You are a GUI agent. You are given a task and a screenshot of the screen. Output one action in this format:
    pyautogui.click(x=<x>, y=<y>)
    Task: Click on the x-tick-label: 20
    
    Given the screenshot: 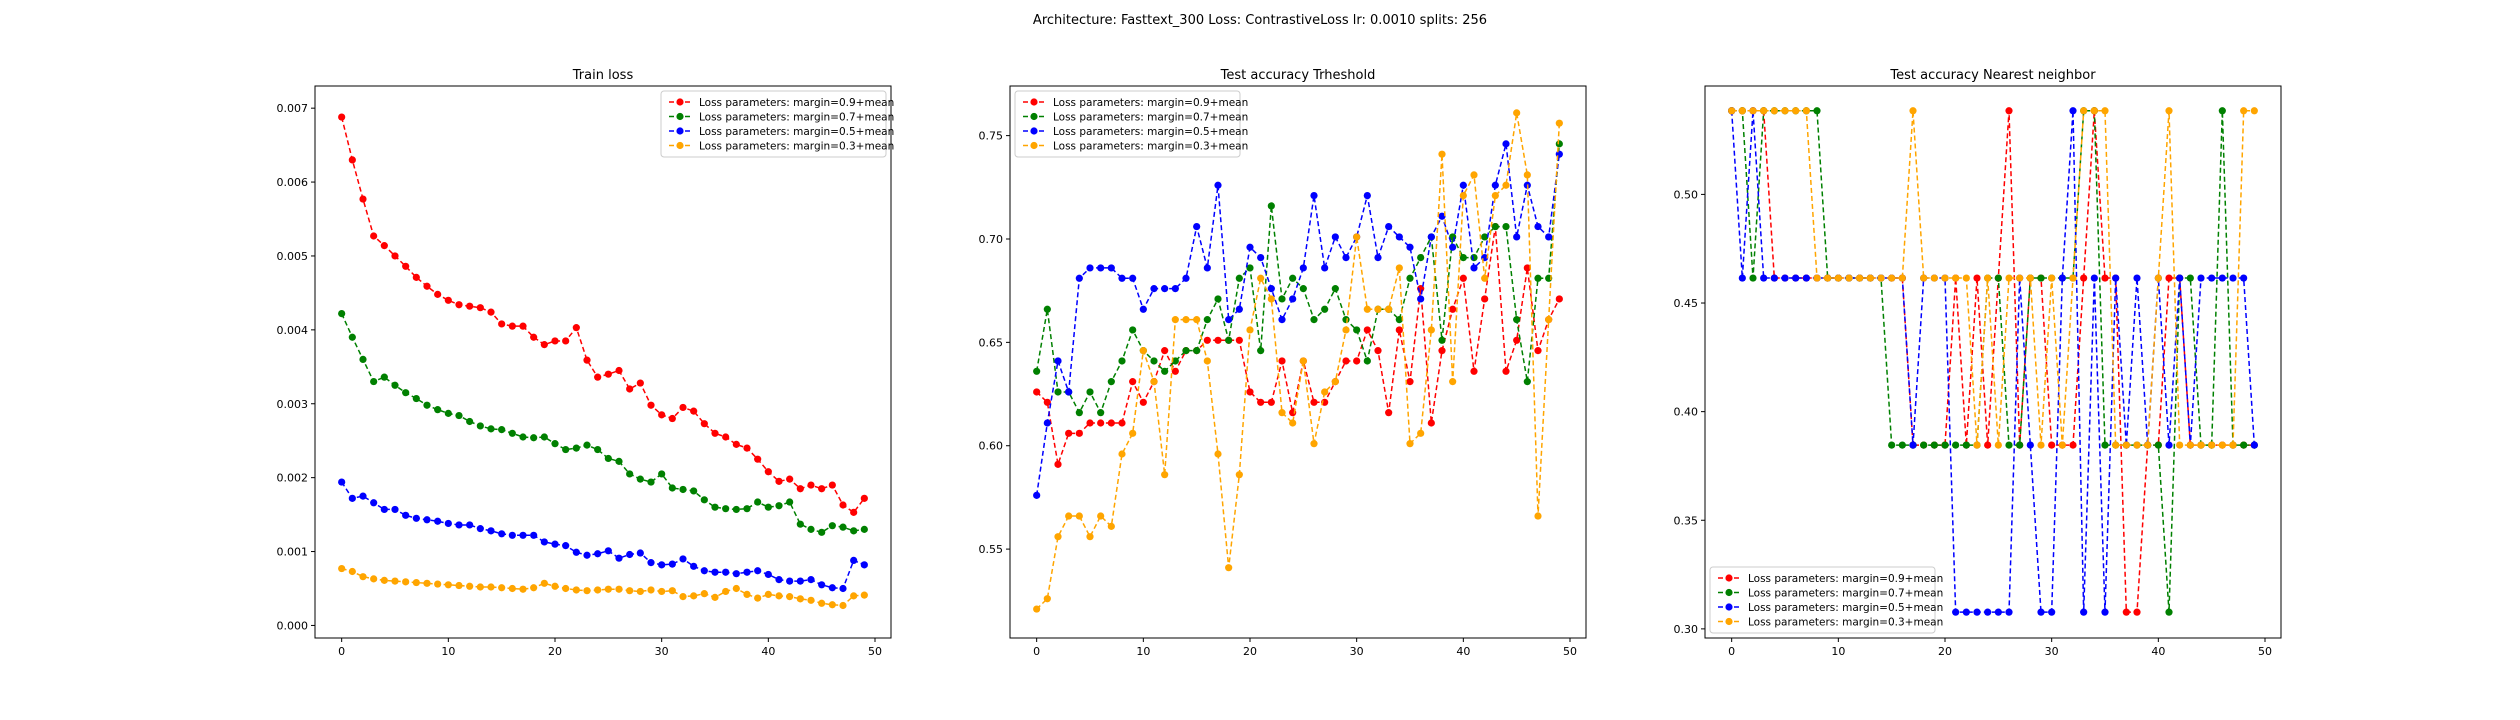 What is the action you would take?
    pyautogui.click(x=1945, y=651)
    